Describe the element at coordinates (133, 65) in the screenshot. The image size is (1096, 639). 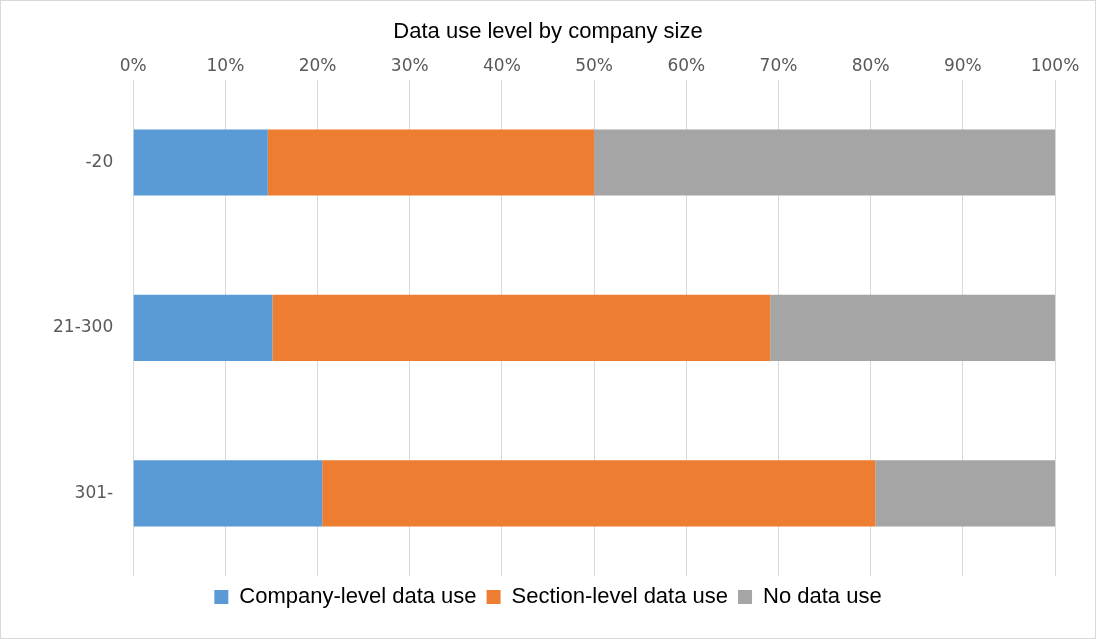
I see `x-tick-label: 0%` at that location.